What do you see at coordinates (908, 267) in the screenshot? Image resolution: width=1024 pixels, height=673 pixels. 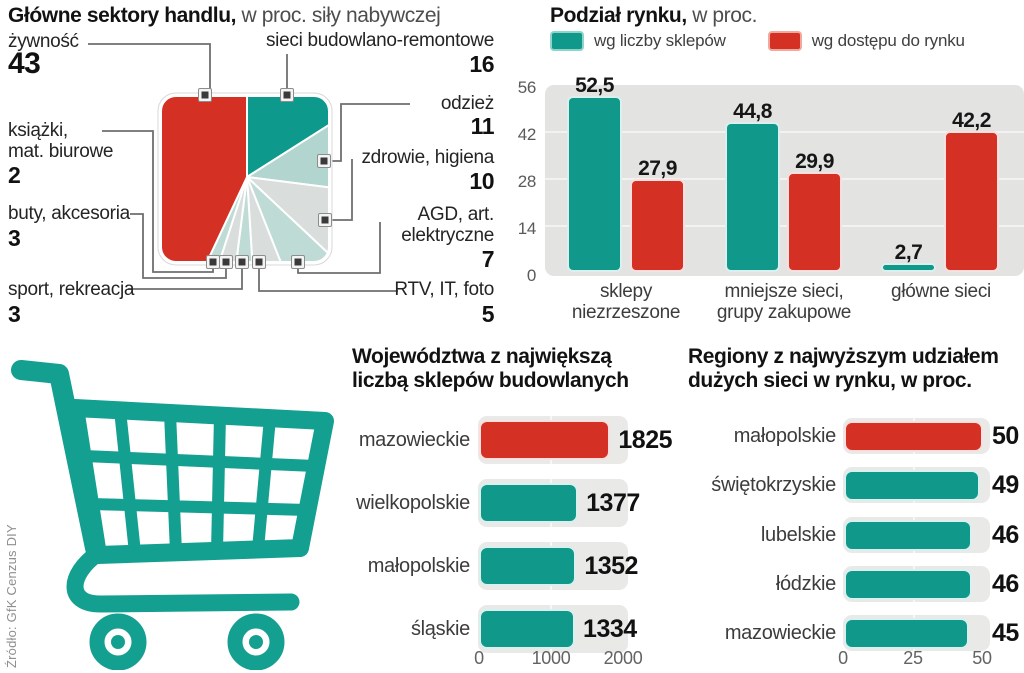 I see `bar-g-wne-sieci-s0` at bounding box center [908, 267].